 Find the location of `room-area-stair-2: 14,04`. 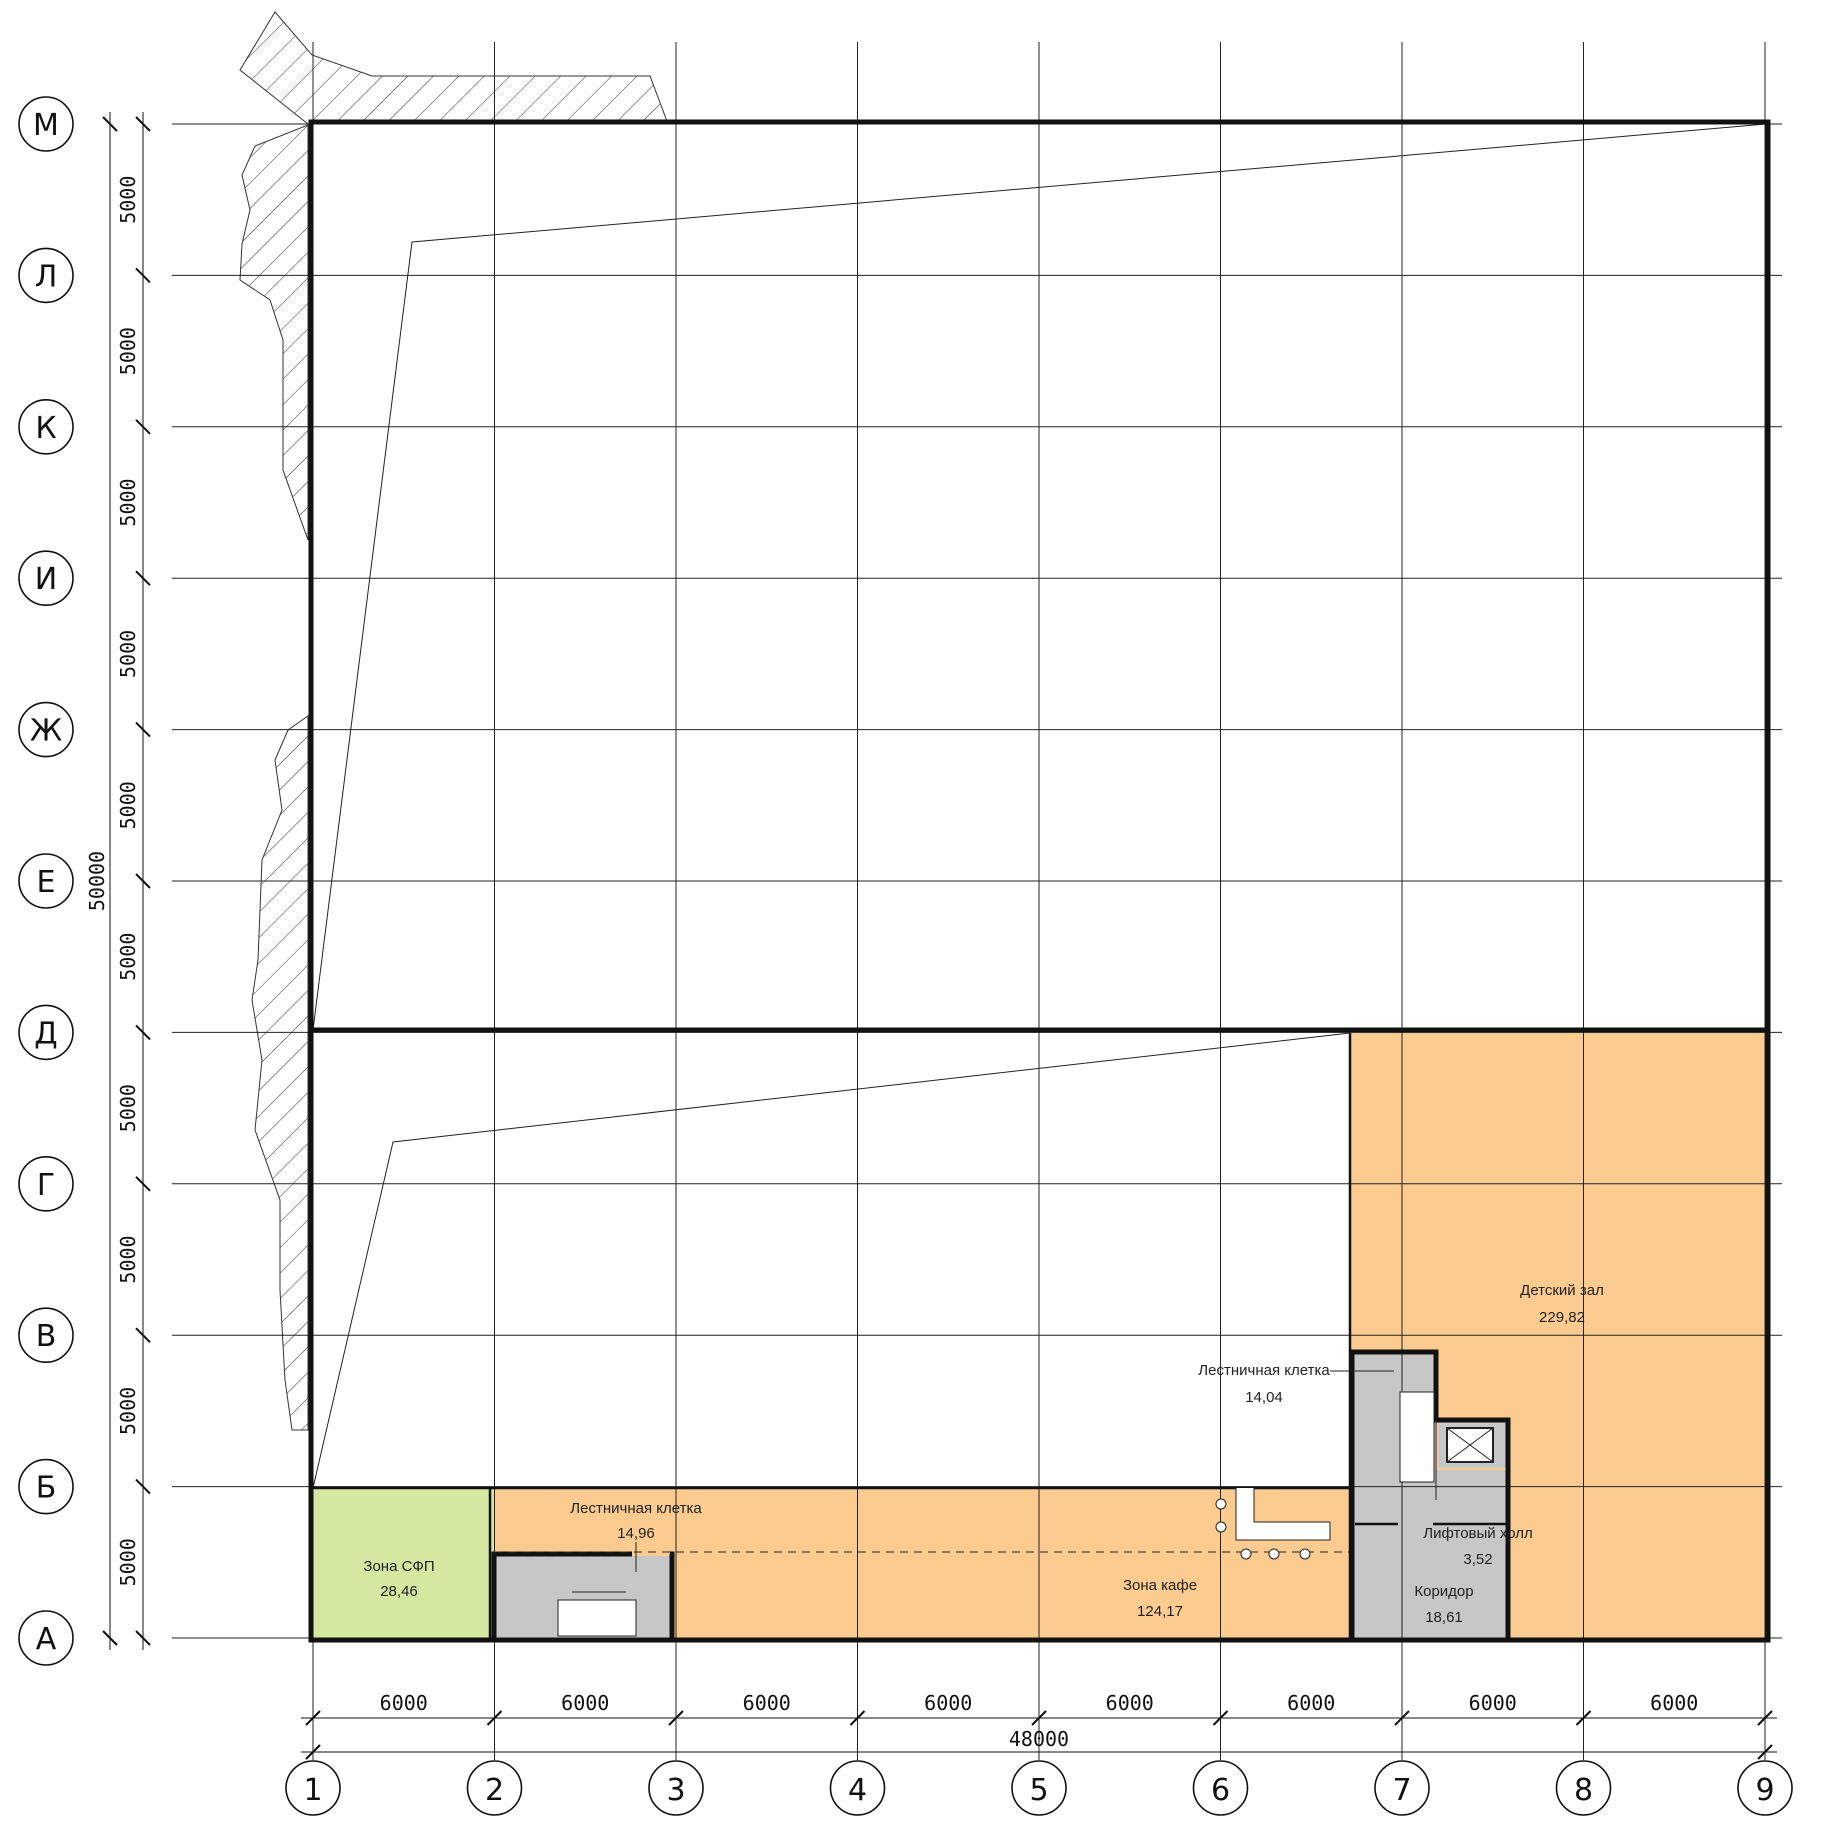

room-area-stair-2: 14,04 is located at coordinates (1264, 1397).